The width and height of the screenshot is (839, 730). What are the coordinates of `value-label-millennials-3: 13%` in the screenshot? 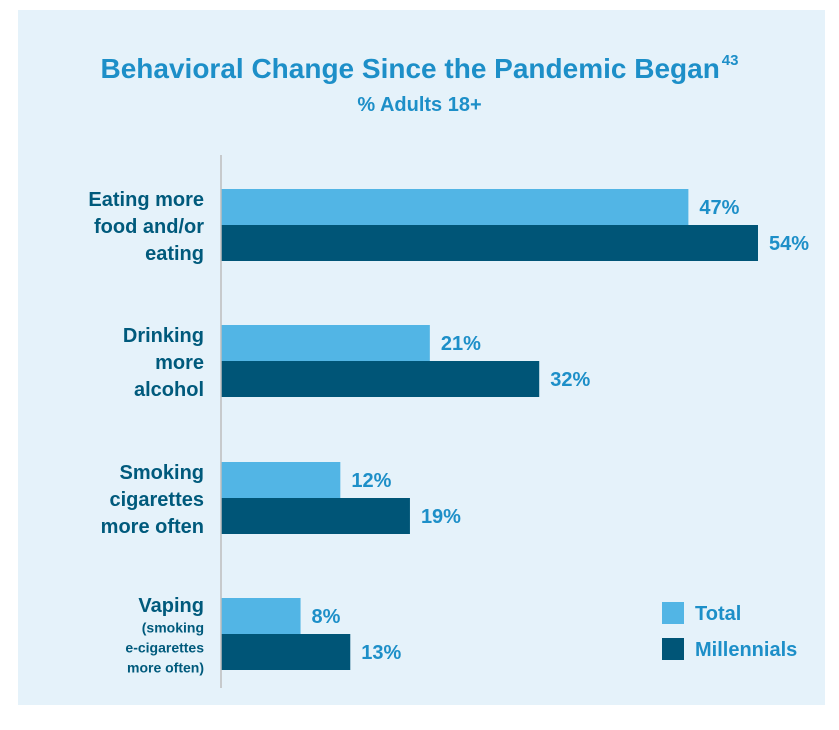 It's located at (381, 653).